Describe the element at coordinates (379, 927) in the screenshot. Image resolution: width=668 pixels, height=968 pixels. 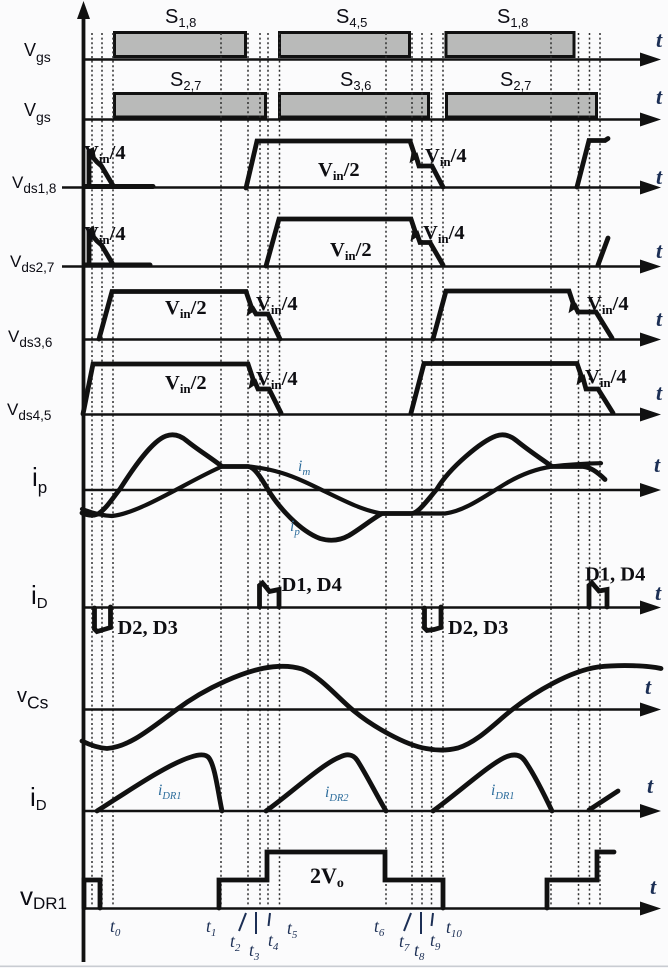
I see `svg-text: t6` at that location.